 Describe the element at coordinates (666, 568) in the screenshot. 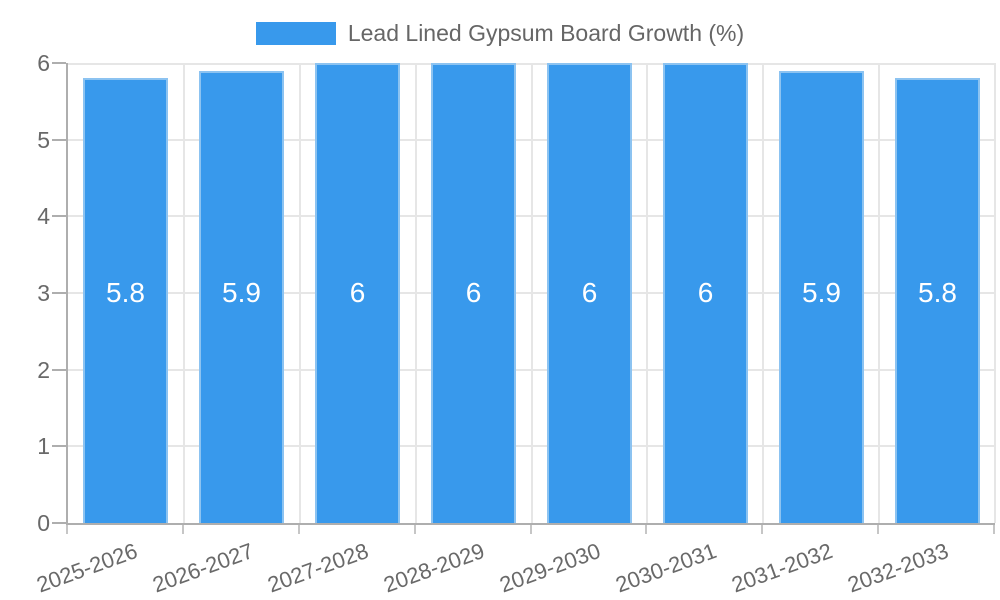

I see `x-tick-label: 2030-2031` at that location.